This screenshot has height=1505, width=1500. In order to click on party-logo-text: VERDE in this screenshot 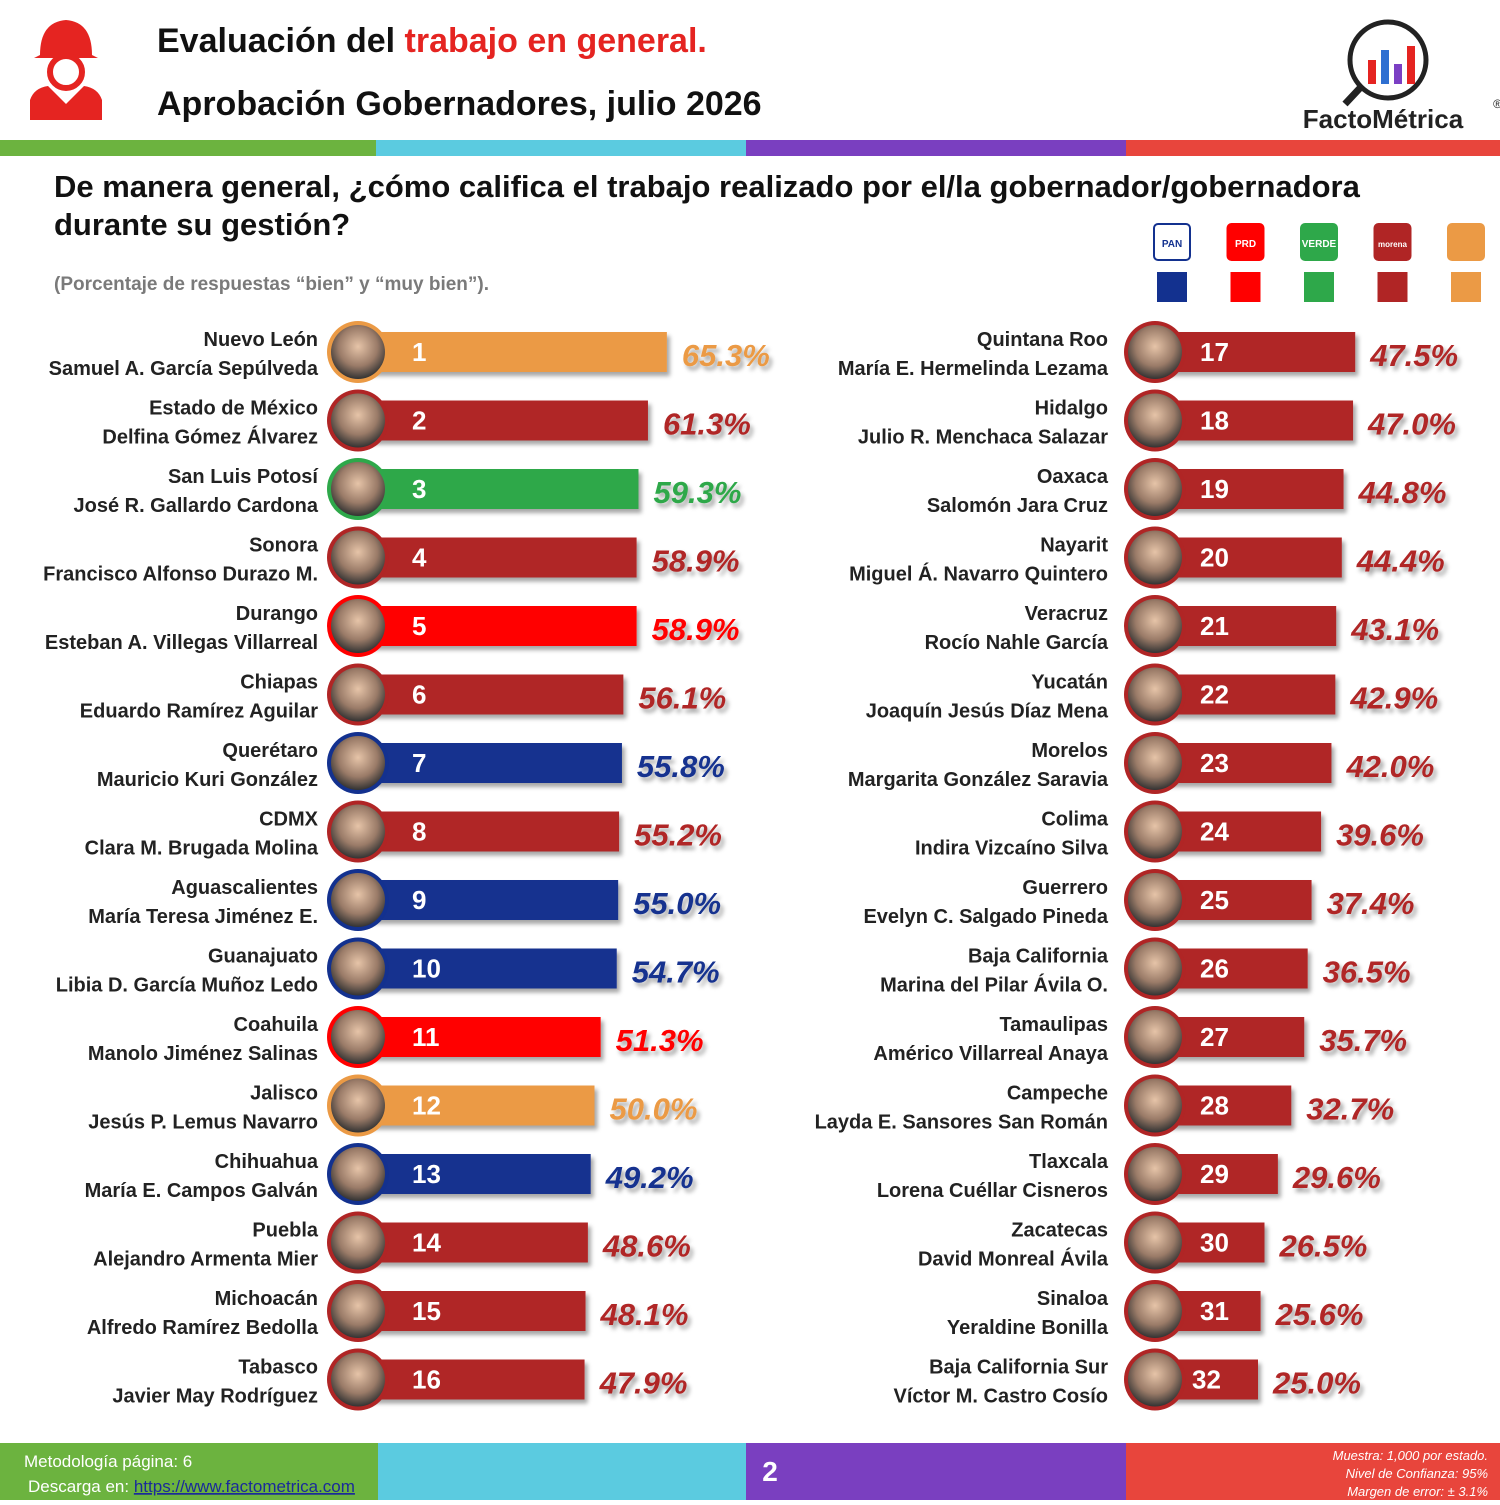, I will do `click(1319, 244)`.